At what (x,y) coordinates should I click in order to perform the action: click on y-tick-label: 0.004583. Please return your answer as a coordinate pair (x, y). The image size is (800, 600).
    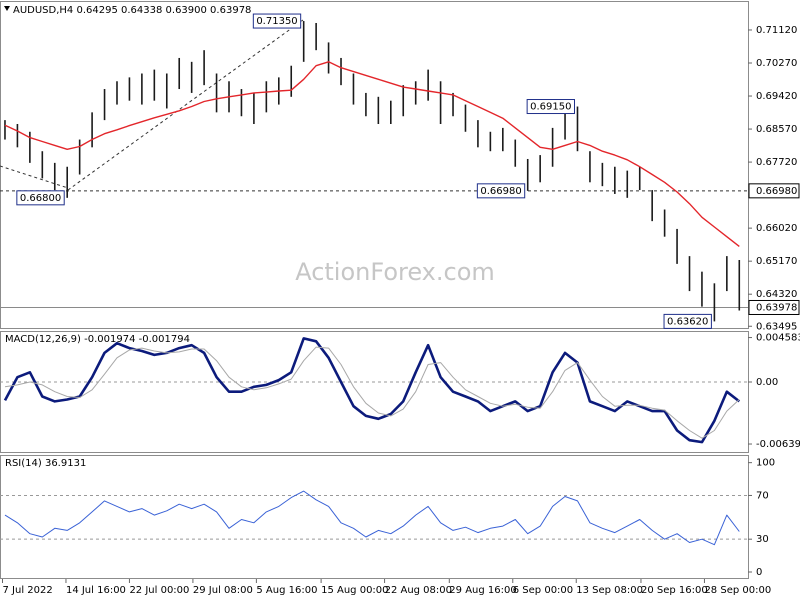
    Looking at the image, I should click on (778, 338).